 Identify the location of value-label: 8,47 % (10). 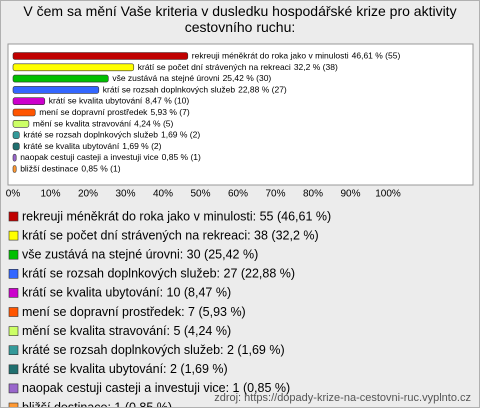
(167, 101).